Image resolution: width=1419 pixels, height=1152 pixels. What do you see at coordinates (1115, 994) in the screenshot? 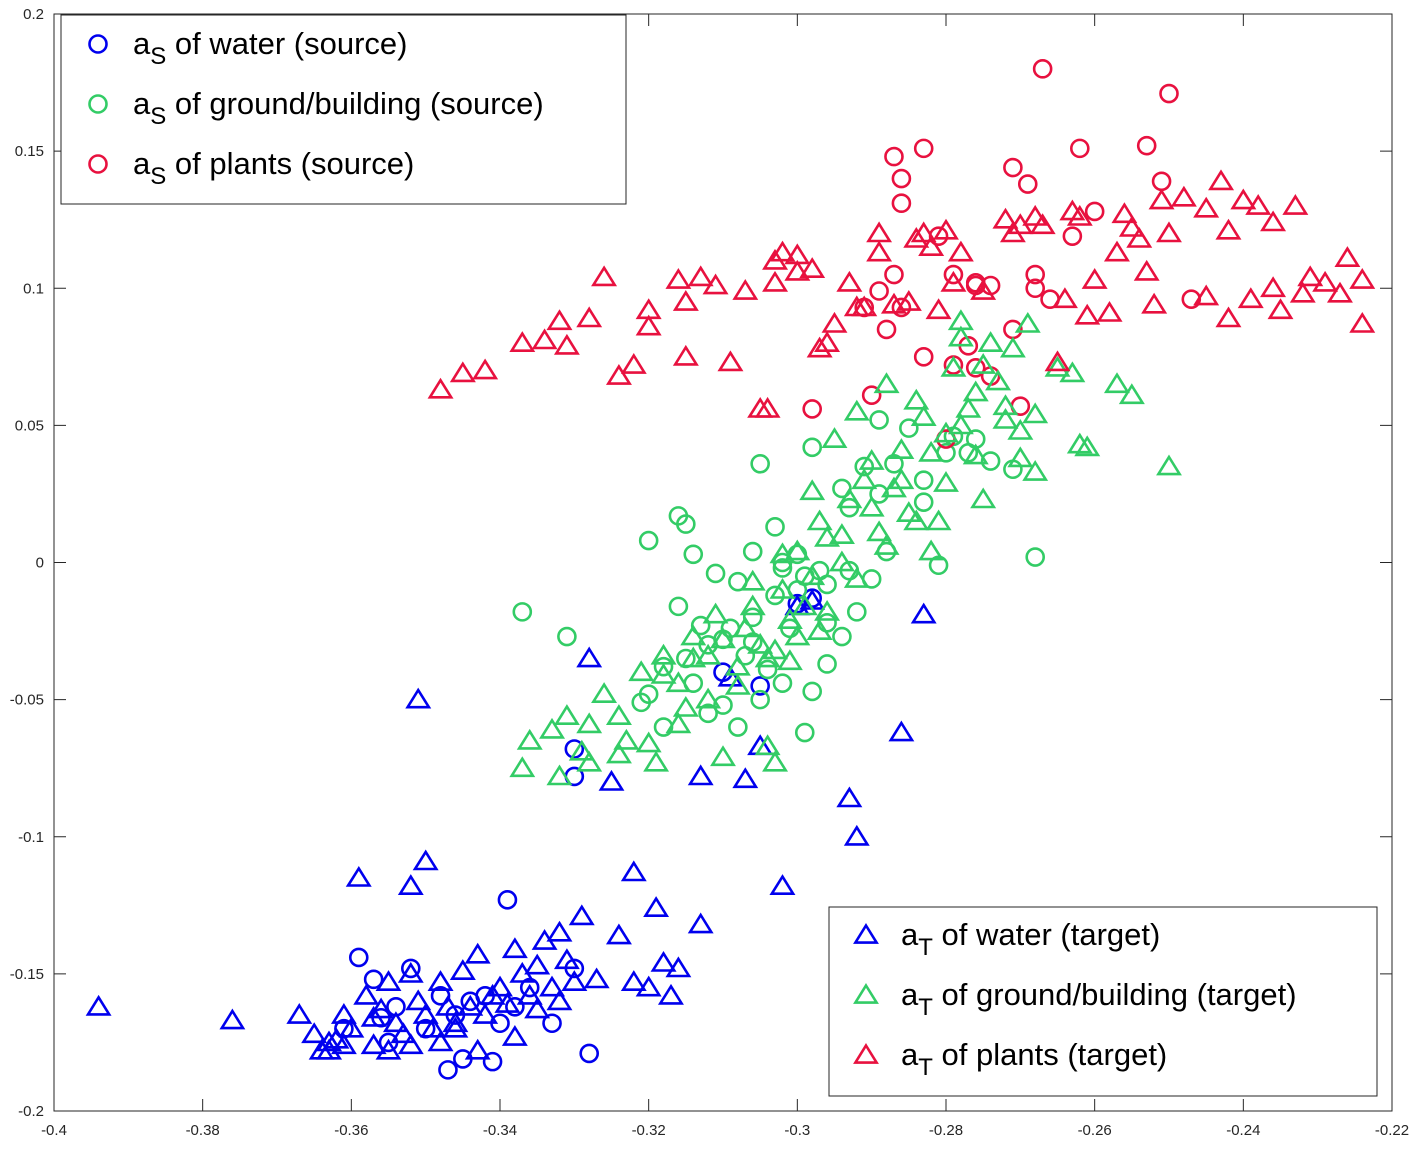
I see `legend-label-rest: of ground/building (target)` at bounding box center [1115, 994].